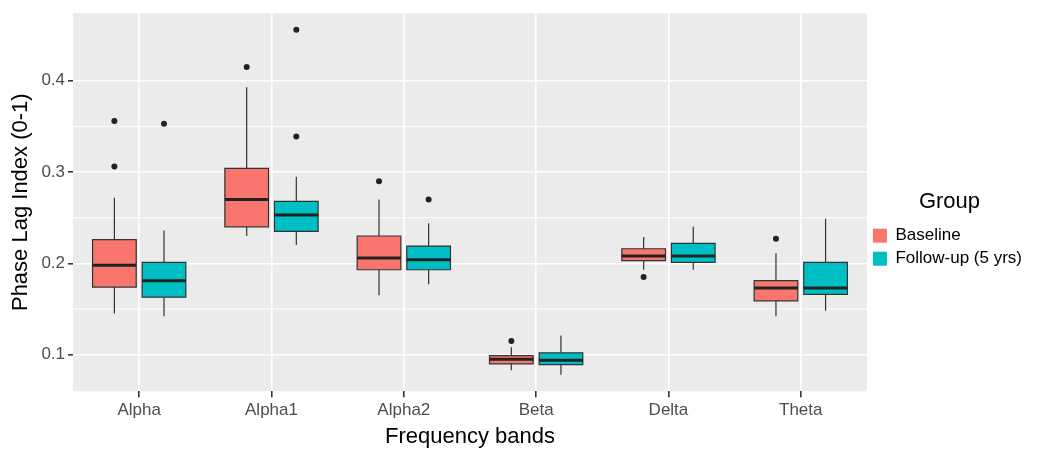 This screenshot has height=454, width=1042. What do you see at coordinates (53, 354) in the screenshot?
I see `y-tick-label: 0.1` at bounding box center [53, 354].